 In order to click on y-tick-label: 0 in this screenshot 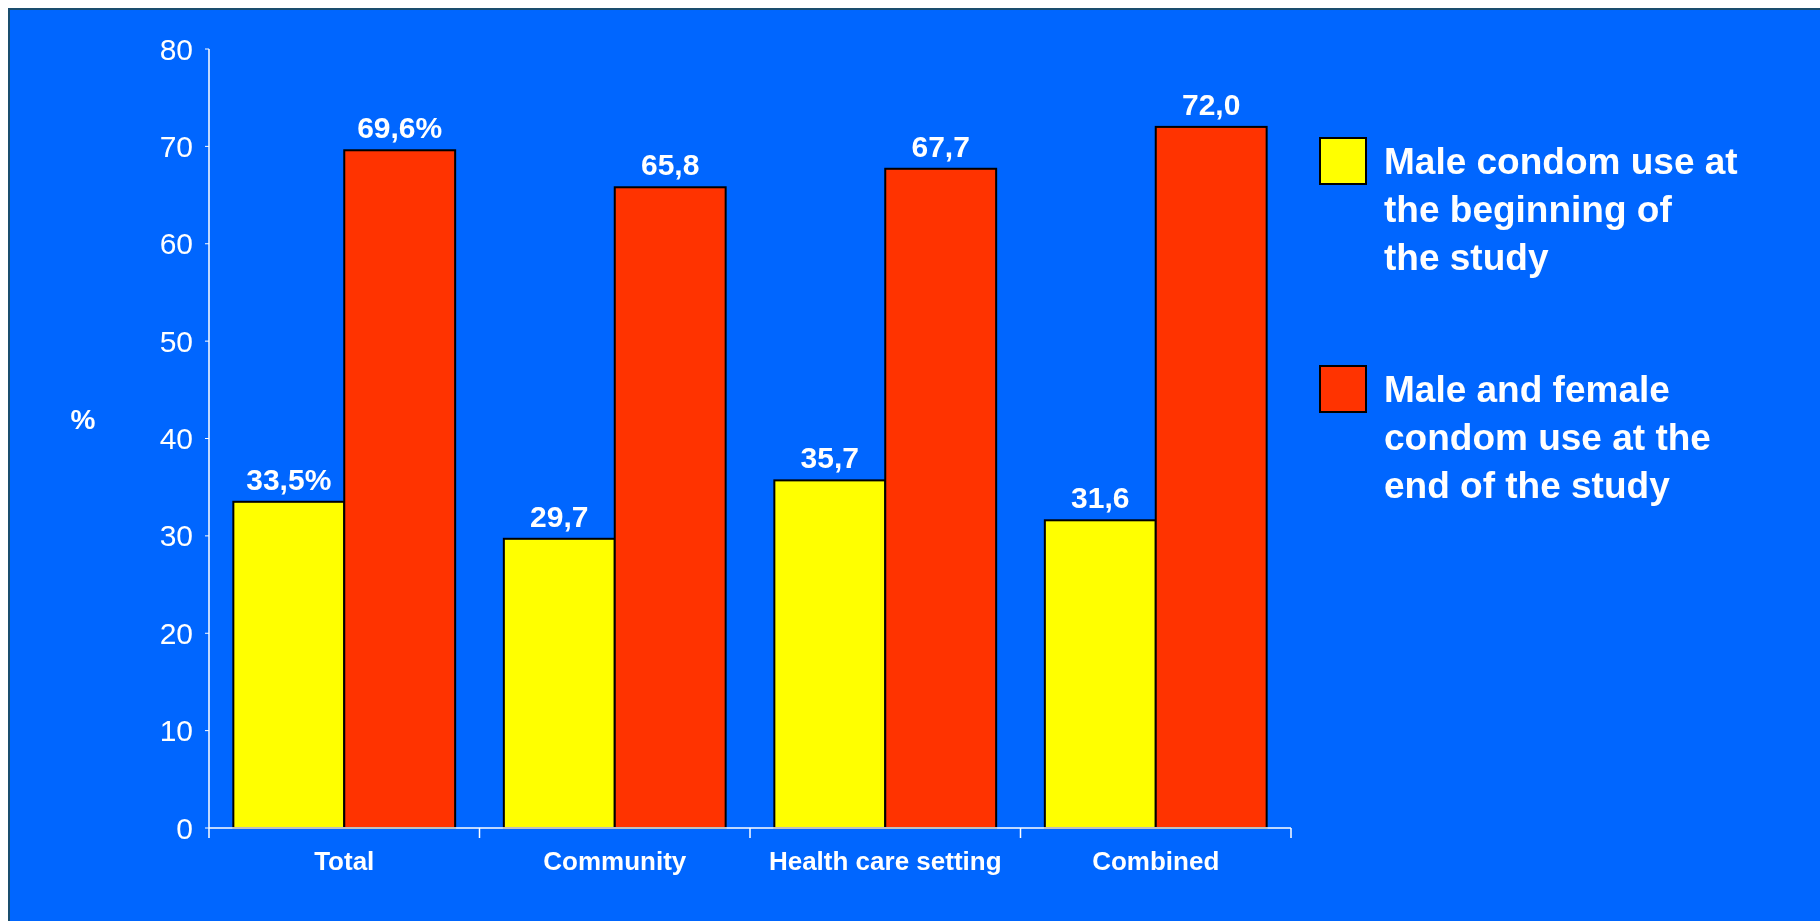, I will do `click(184, 828)`.